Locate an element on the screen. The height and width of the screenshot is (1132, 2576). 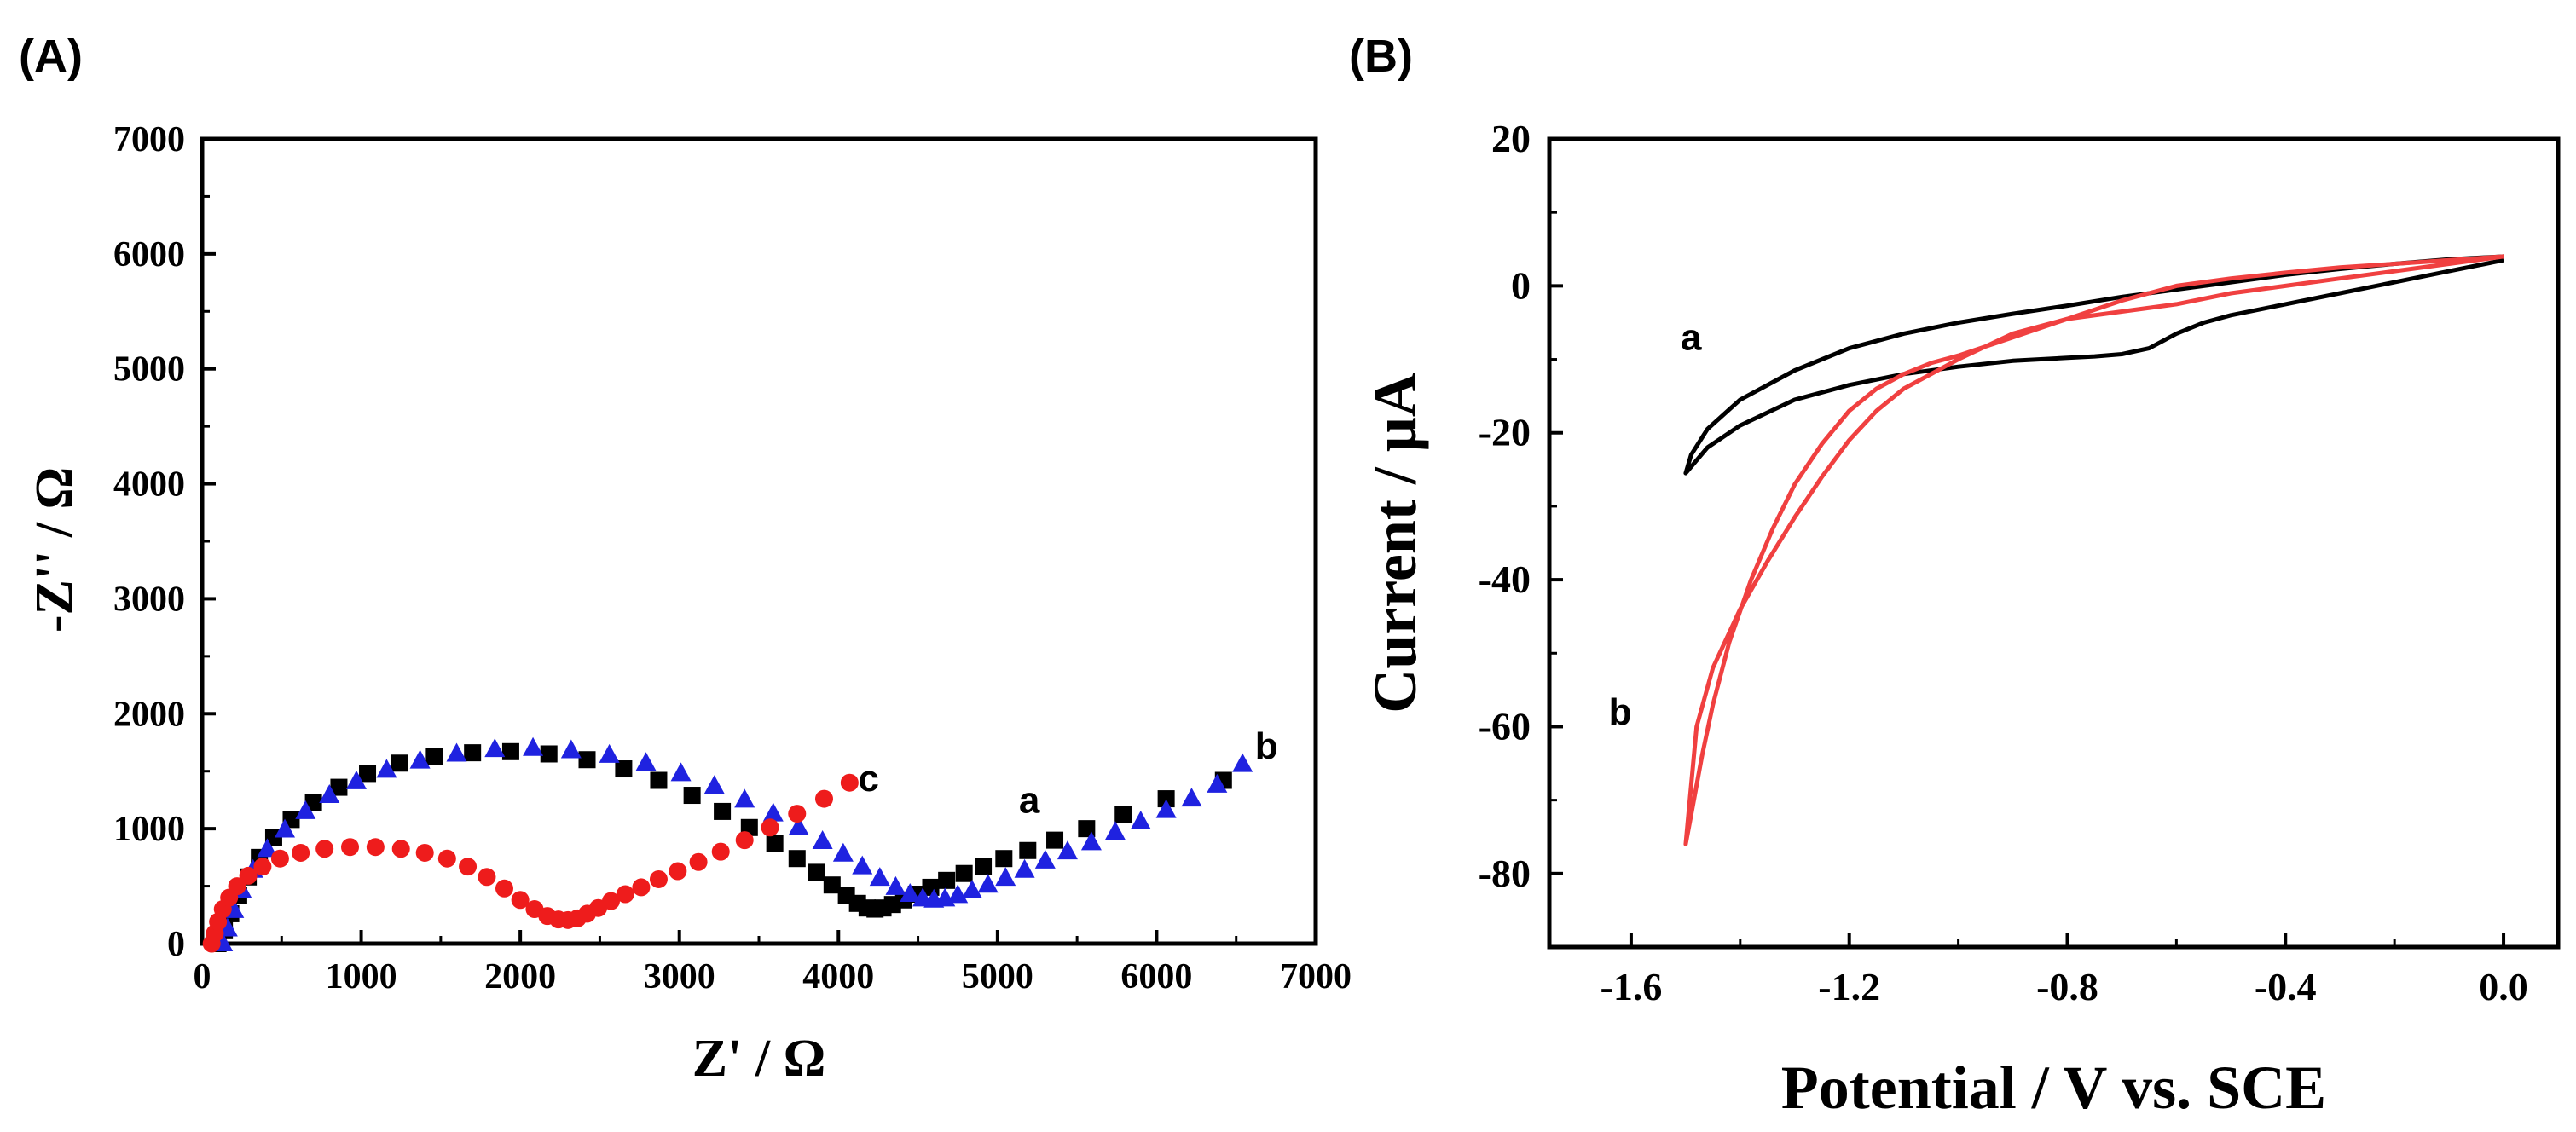
series-c-a is located at coordinates (531, 863).